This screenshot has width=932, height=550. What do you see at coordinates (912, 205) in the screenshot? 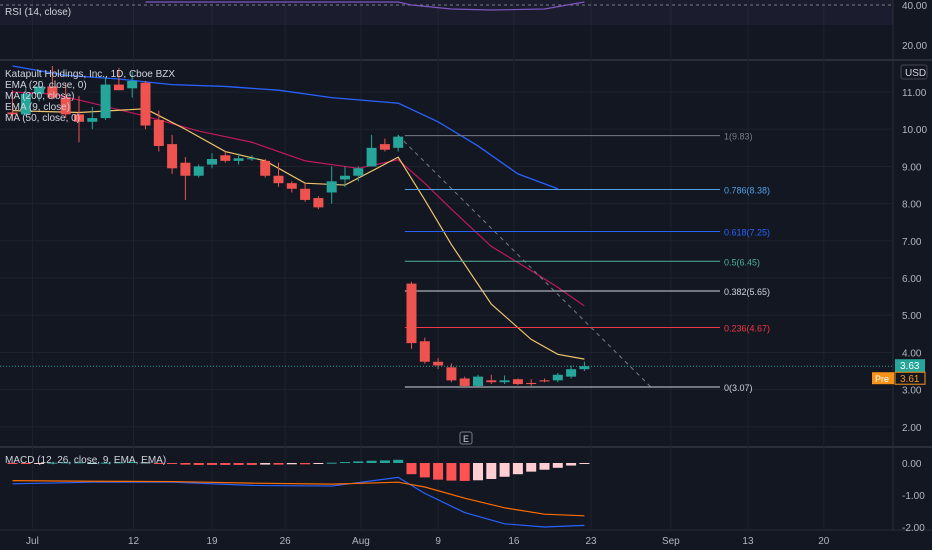
I see `price-tick-label: 8.00` at bounding box center [912, 205].